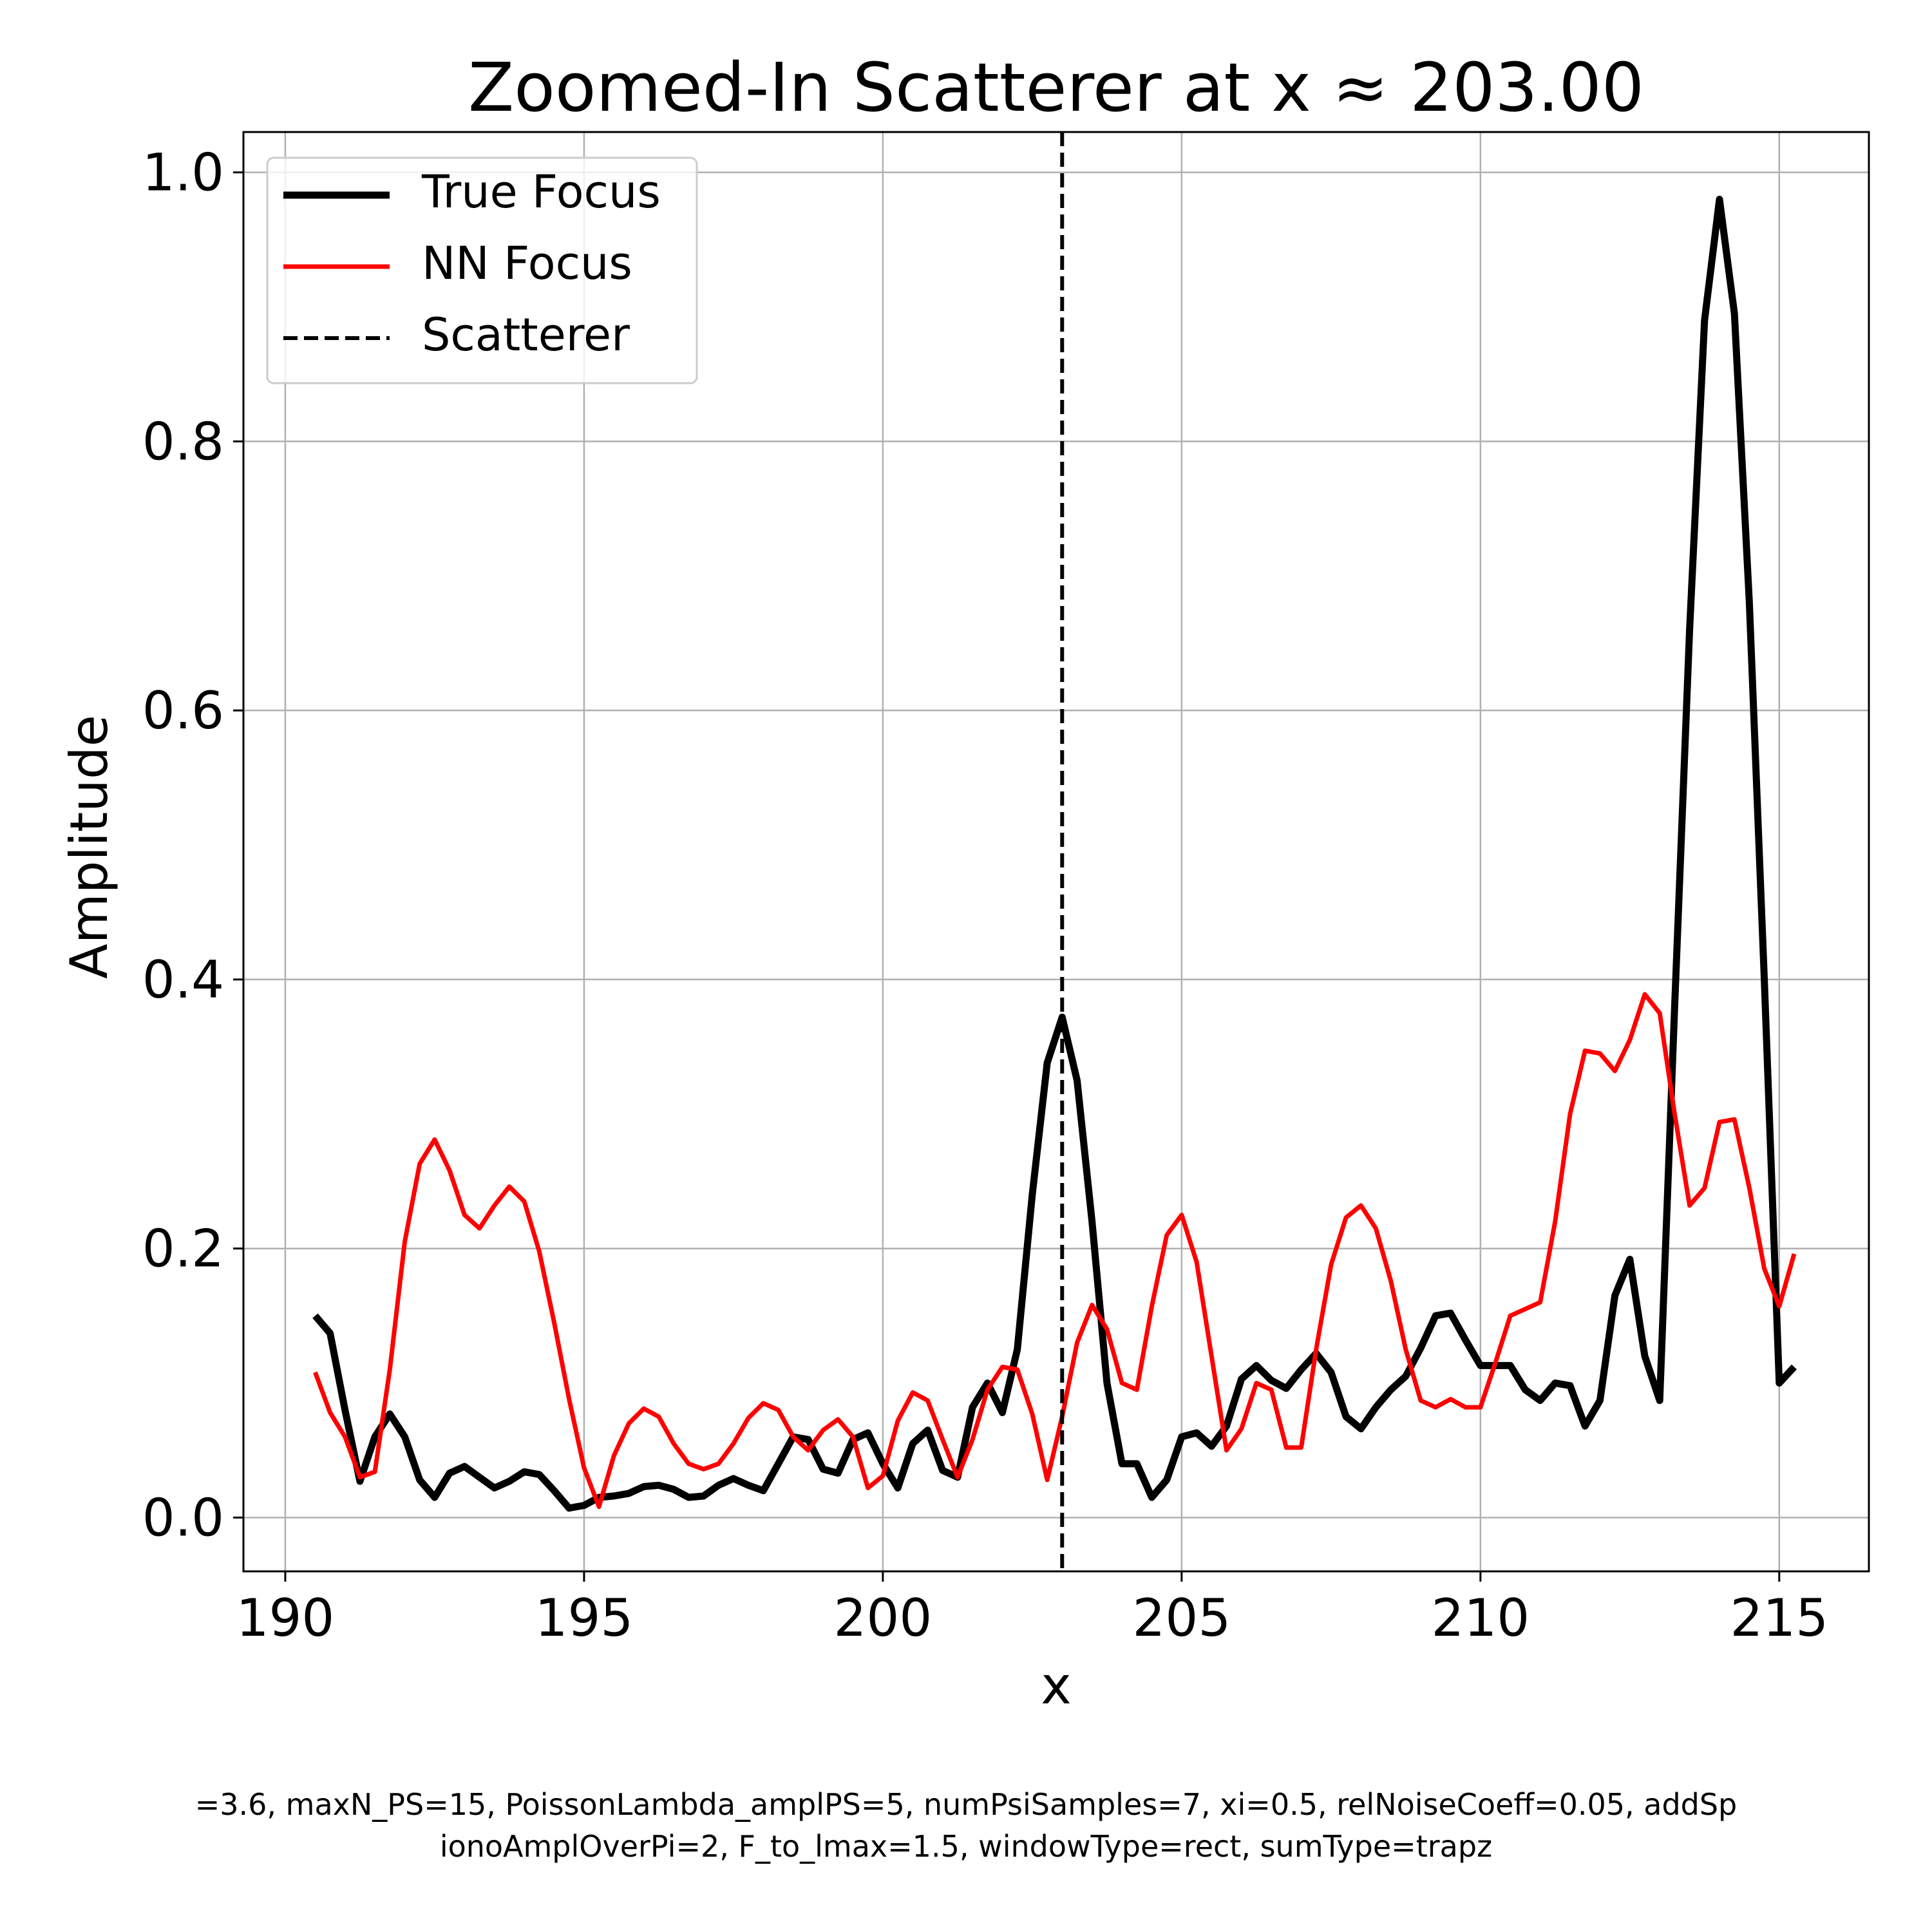 Image resolution: width=1932 pixels, height=1932 pixels. What do you see at coordinates (527, 263) in the screenshot?
I see `legend-label-nn-focus: NN Focus` at bounding box center [527, 263].